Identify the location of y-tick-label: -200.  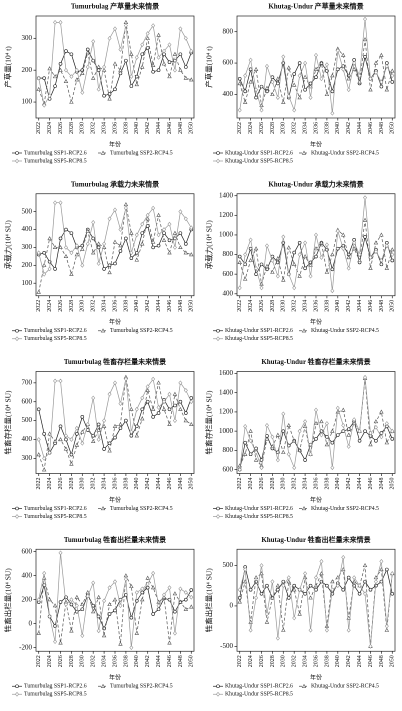
(25, 647).